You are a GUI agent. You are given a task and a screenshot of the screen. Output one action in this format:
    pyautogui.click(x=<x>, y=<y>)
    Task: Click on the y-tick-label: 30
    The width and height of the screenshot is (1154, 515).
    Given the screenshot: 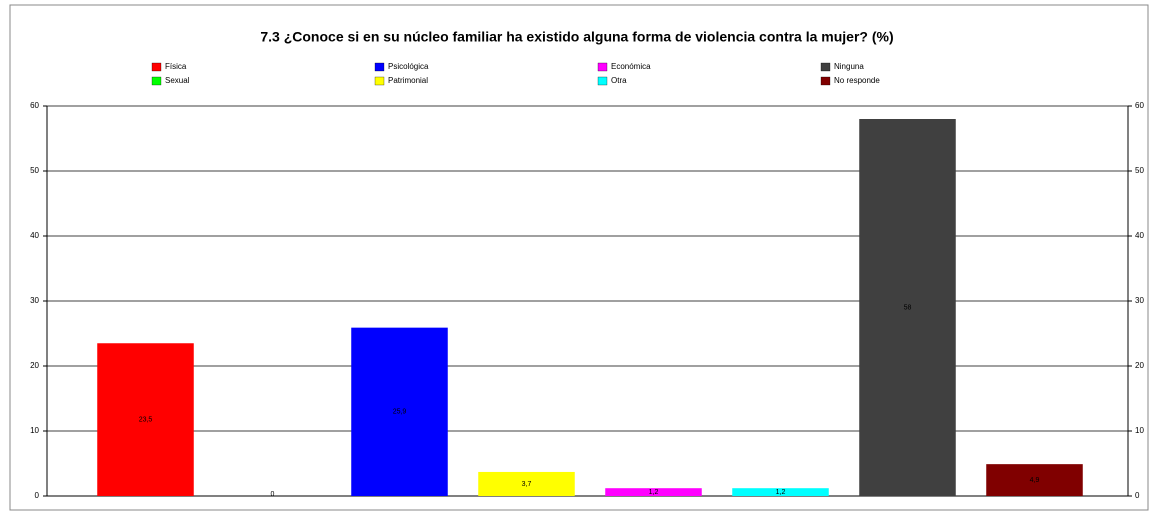 What is the action you would take?
    pyautogui.click(x=34, y=300)
    